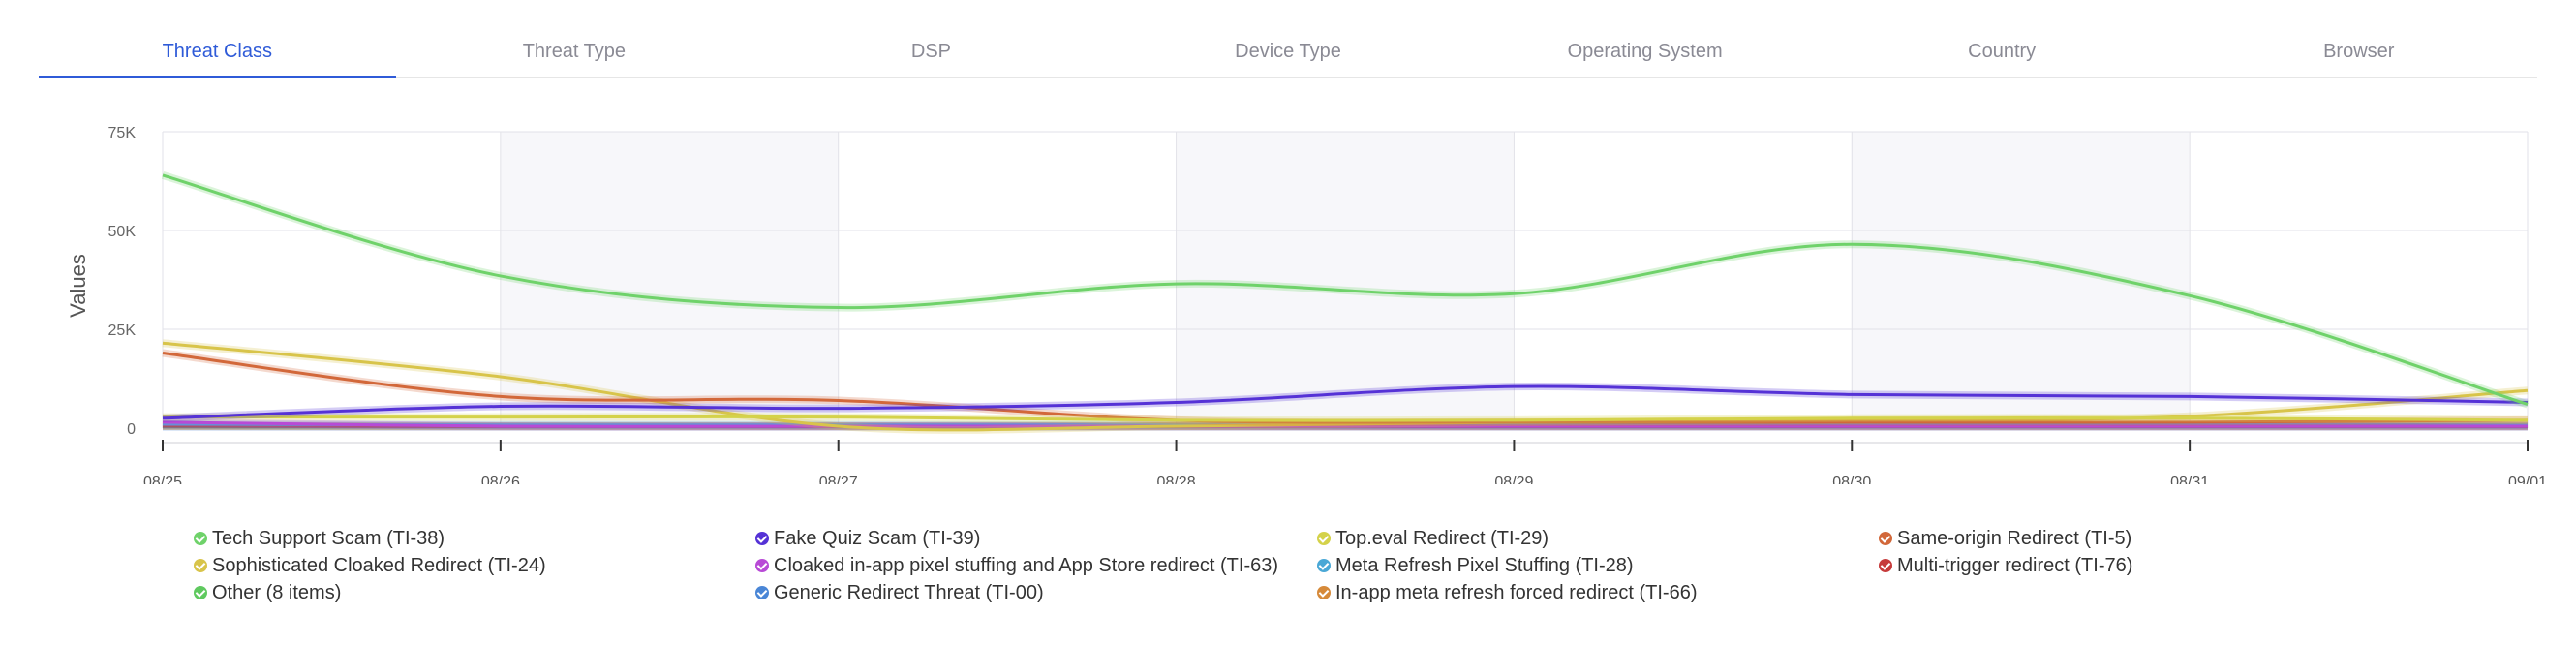 The width and height of the screenshot is (2576, 645). I want to click on legend-item: Top.eval Redirect (TI-29), so click(1598, 538).